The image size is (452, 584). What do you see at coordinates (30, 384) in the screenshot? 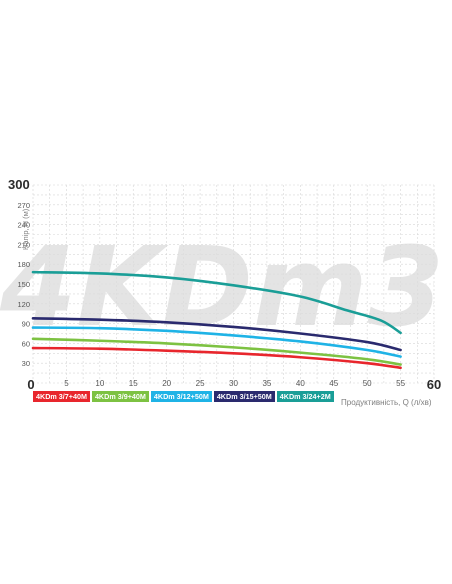
I see `x-tick-label: 0` at bounding box center [30, 384].